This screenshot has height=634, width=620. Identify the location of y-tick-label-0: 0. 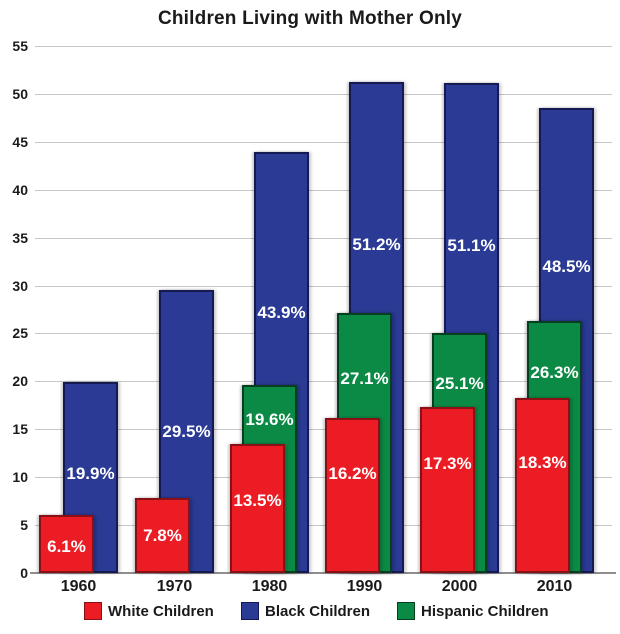
(24, 573).